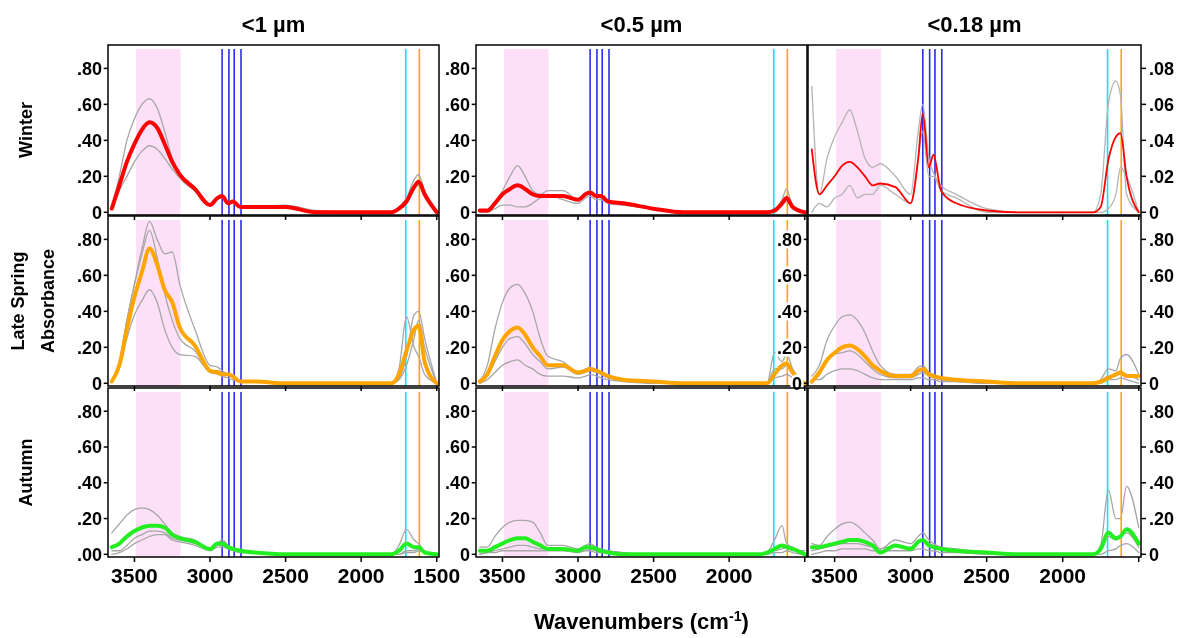 This screenshot has height=638, width=1185. I want to click on y2-tick-label: .08, so click(1162, 68).